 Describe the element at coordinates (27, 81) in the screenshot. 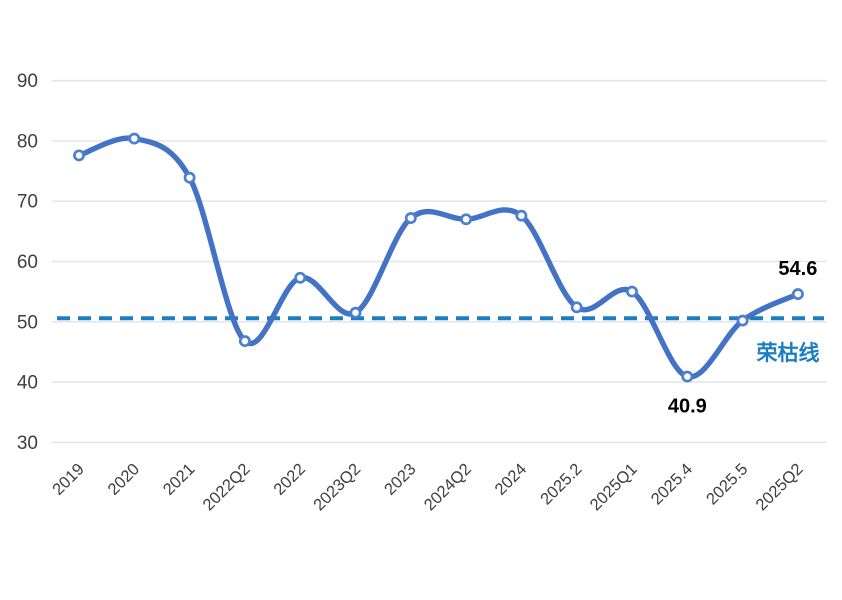

I see `y-axis-tick-label: 90` at that location.